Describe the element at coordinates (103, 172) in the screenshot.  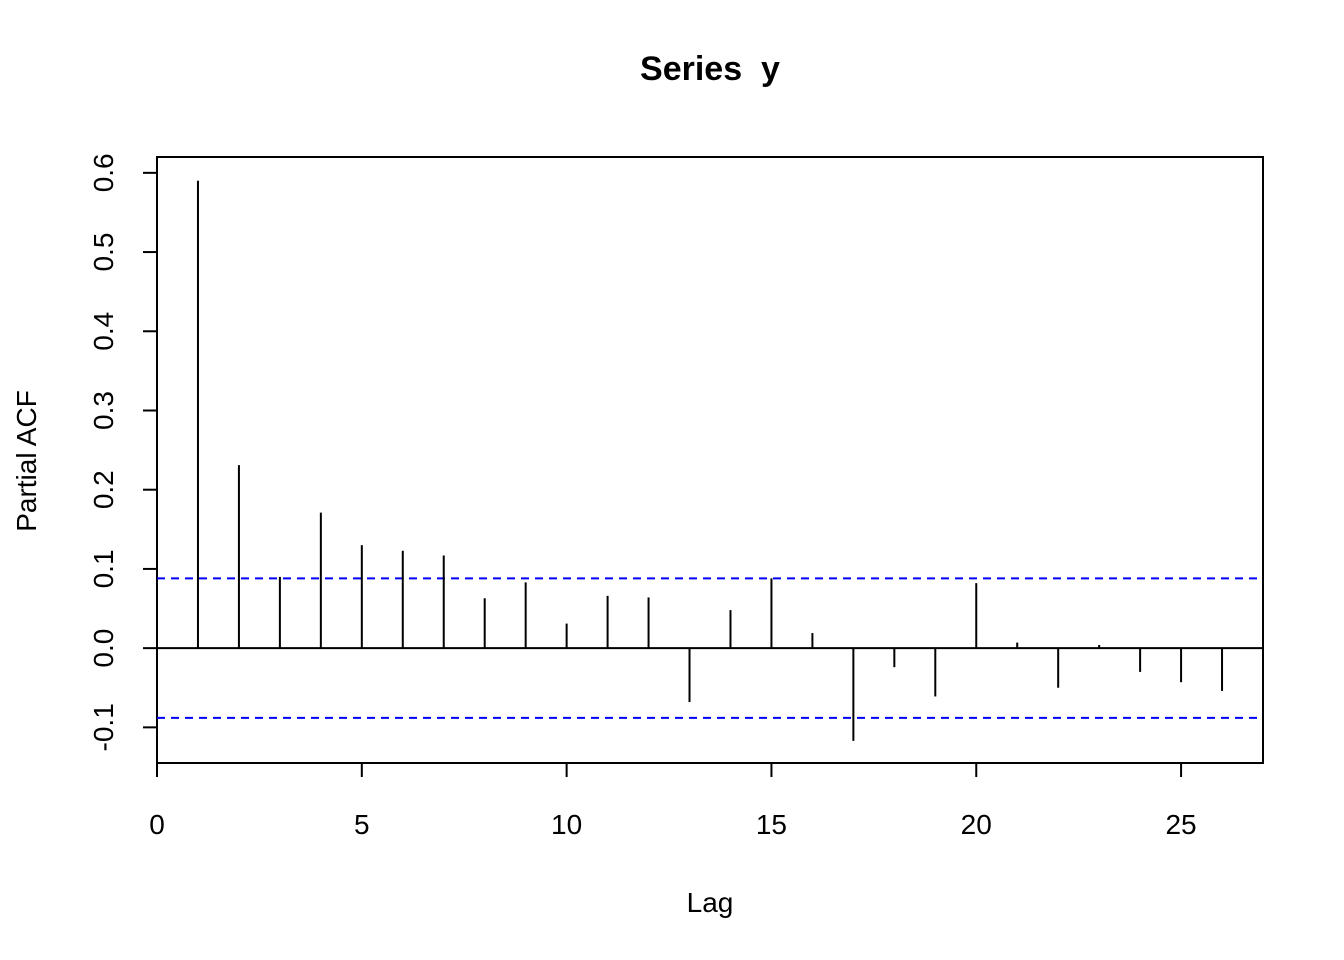
I see `y-tick-label: 0.6` at that location.